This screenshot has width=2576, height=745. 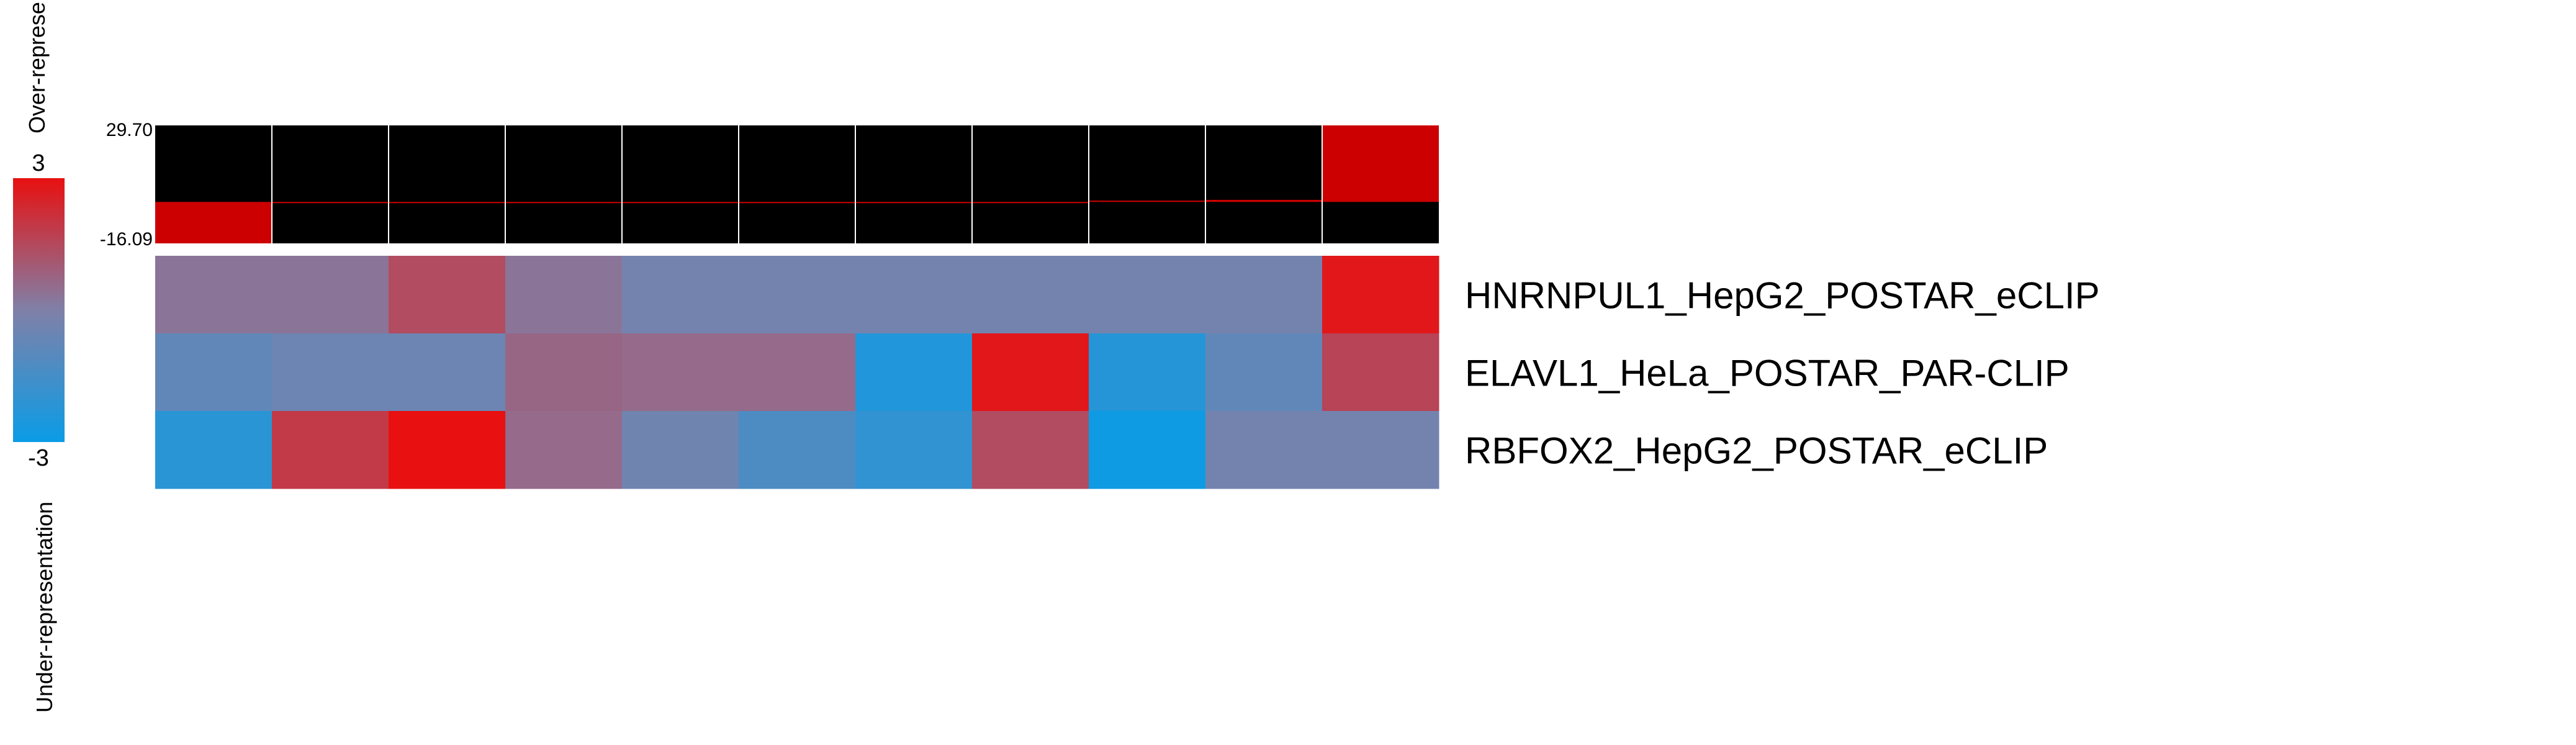 I want to click on color-legend: Over-represe 3 -3 Under-representation, so click(x=39, y=357).